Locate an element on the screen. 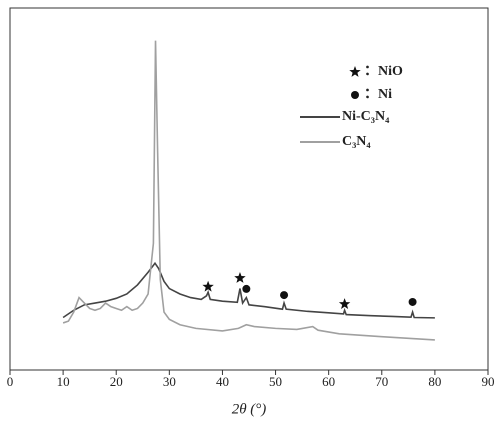 This screenshot has width=500, height=422. x-tick-label: 50 is located at coordinates (275, 381).